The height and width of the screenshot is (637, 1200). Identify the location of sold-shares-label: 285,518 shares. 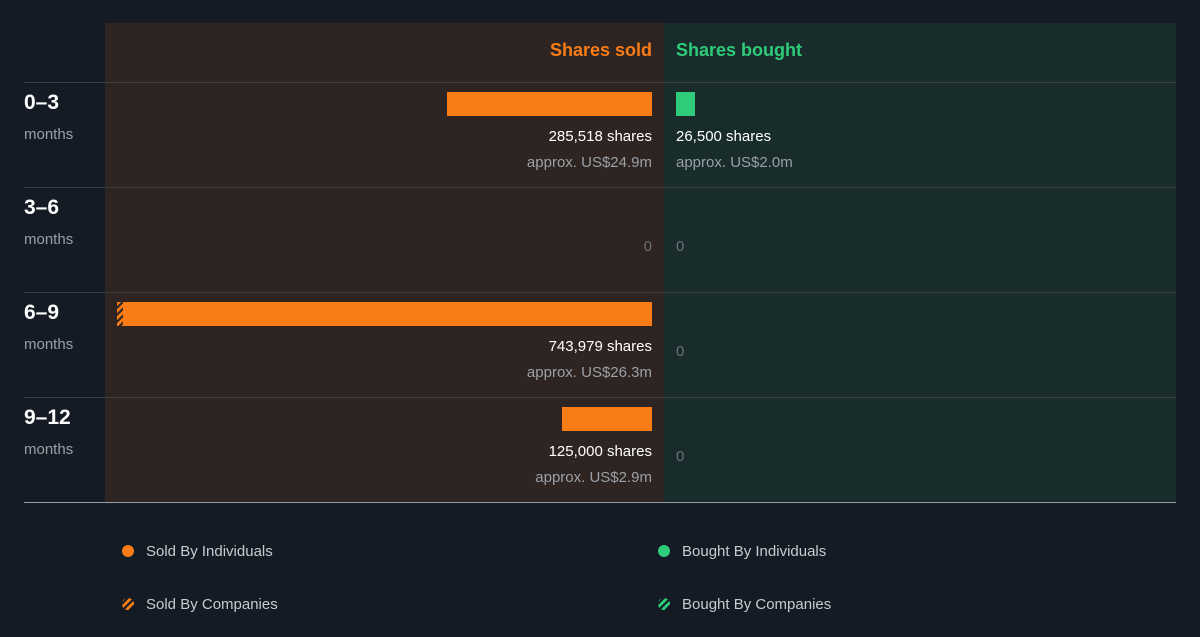
(600, 136).